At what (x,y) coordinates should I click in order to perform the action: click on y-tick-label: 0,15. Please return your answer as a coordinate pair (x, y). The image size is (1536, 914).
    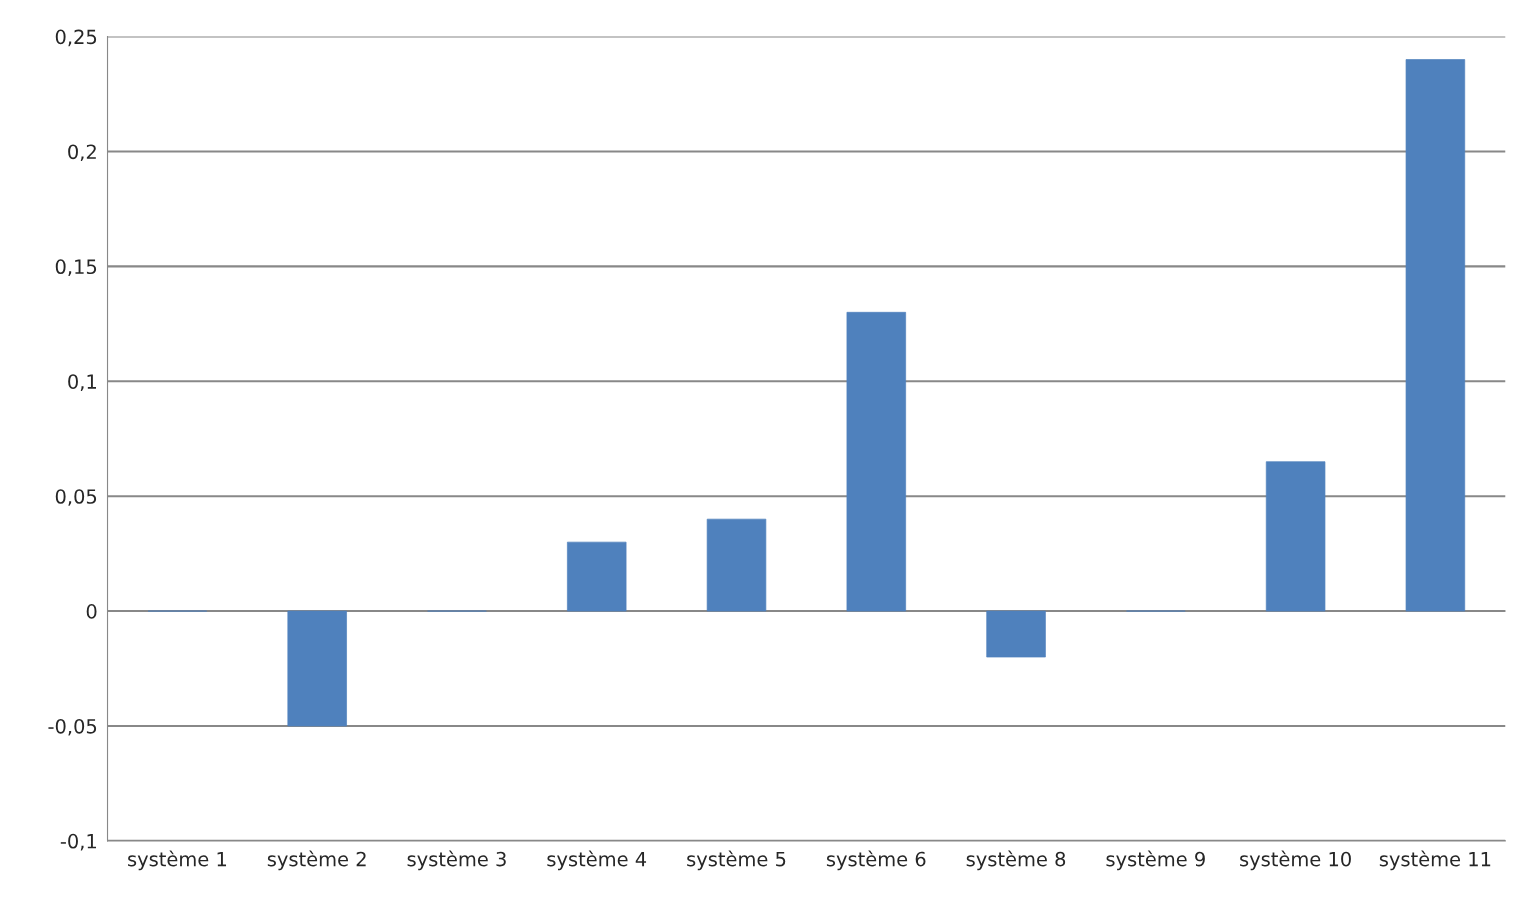
    Looking at the image, I should click on (76, 268).